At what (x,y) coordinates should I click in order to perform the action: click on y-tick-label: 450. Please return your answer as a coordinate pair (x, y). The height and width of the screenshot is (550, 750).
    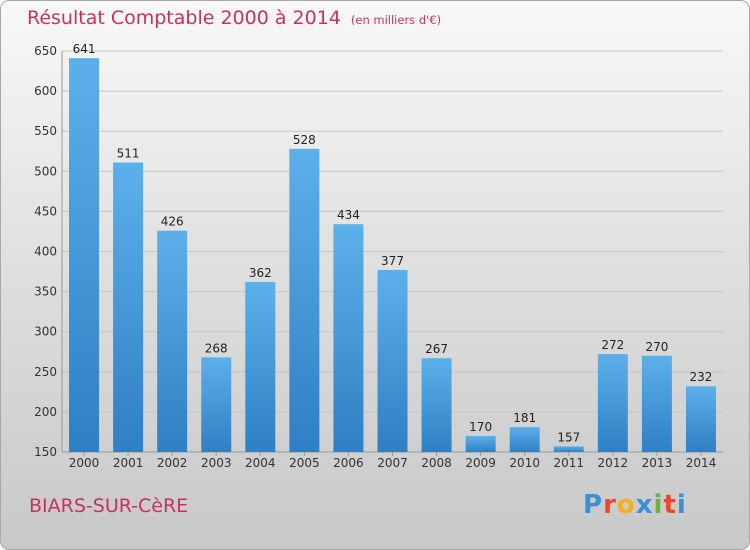
    Looking at the image, I should click on (45, 211).